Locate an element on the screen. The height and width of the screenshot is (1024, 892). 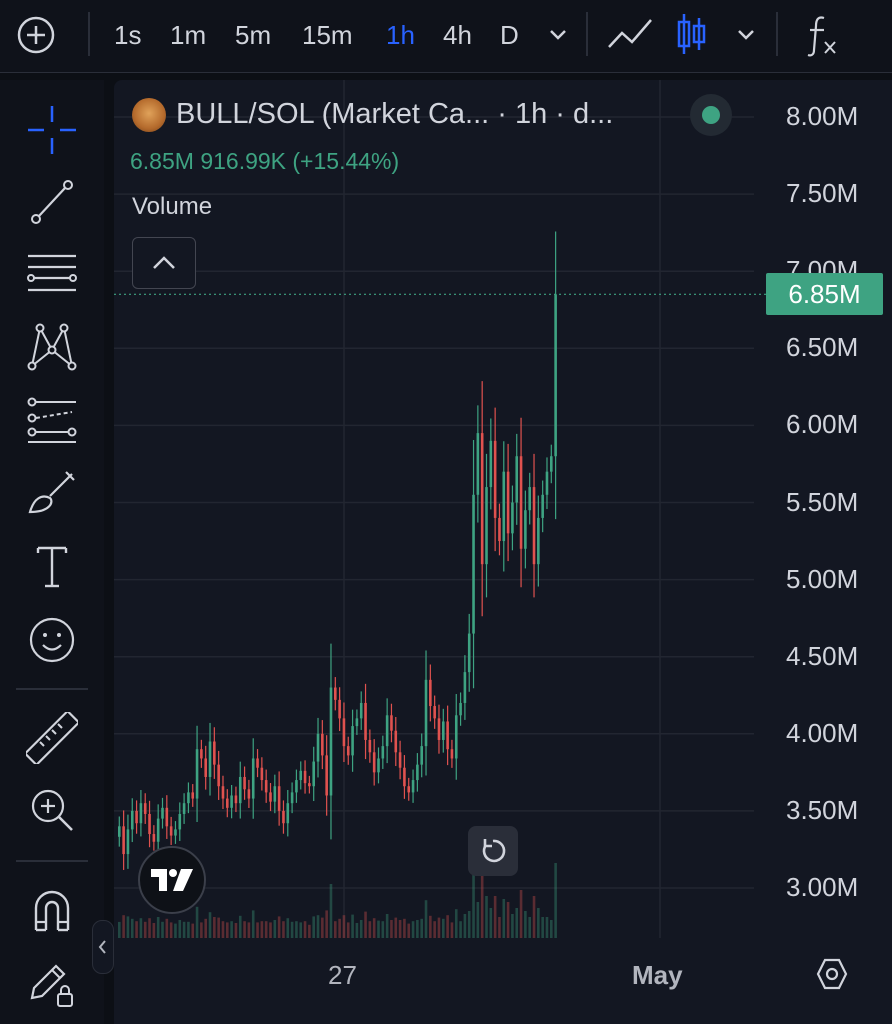
function-fx-icon is located at coordinates (821, 36).